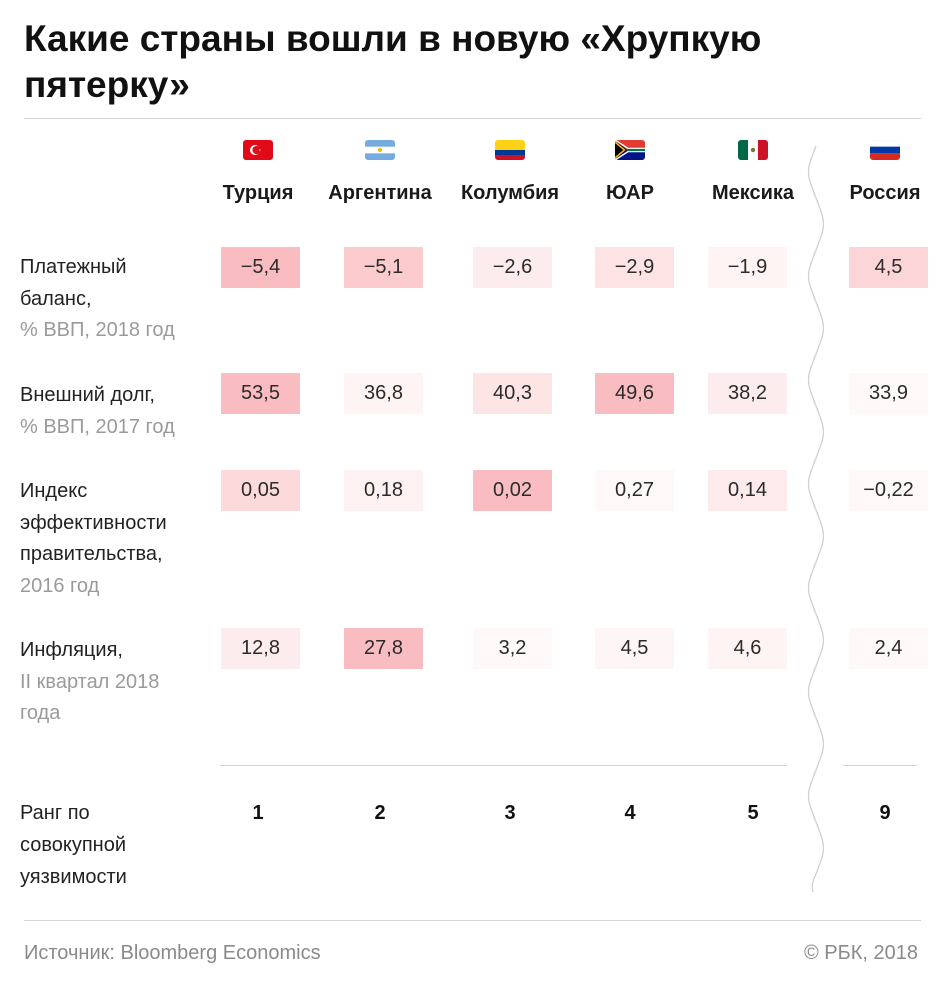 This screenshot has width=945, height=988. I want to click on country-name: Мексика, so click(753, 193).